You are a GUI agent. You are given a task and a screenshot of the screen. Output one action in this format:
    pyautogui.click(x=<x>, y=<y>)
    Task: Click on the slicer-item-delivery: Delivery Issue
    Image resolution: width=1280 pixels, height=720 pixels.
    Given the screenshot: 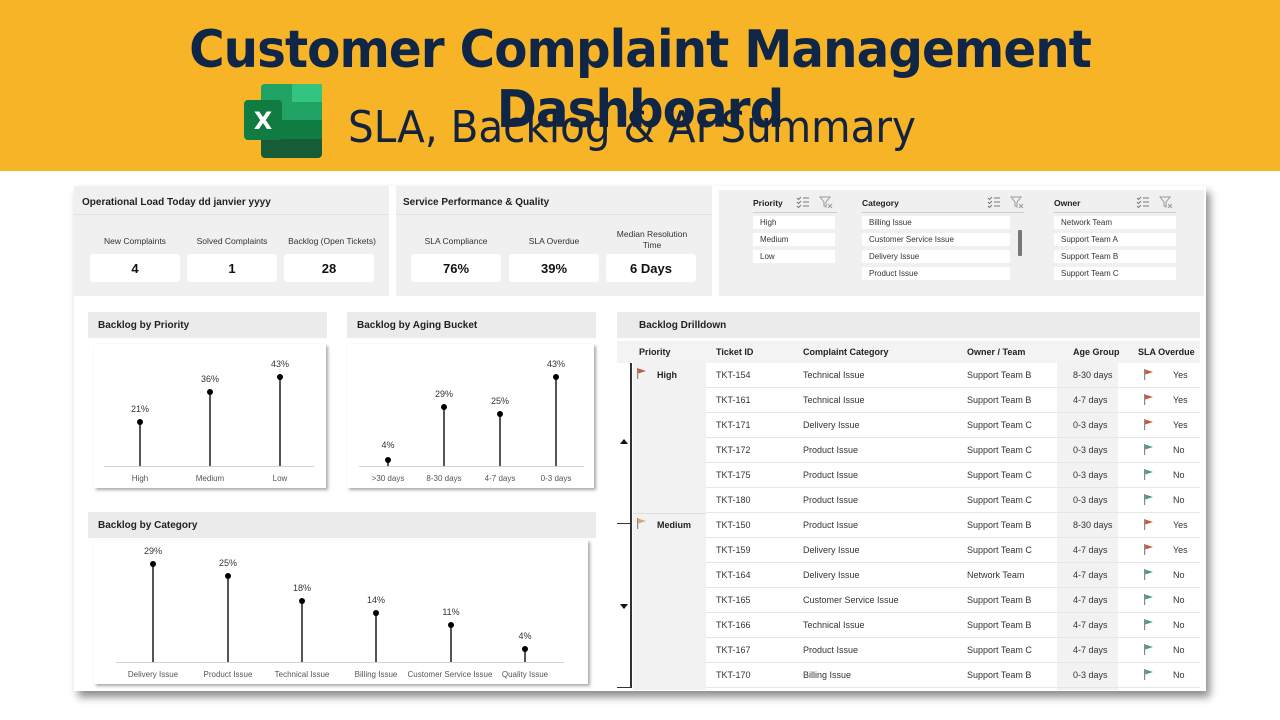 What is the action you would take?
    pyautogui.click(x=936, y=256)
    